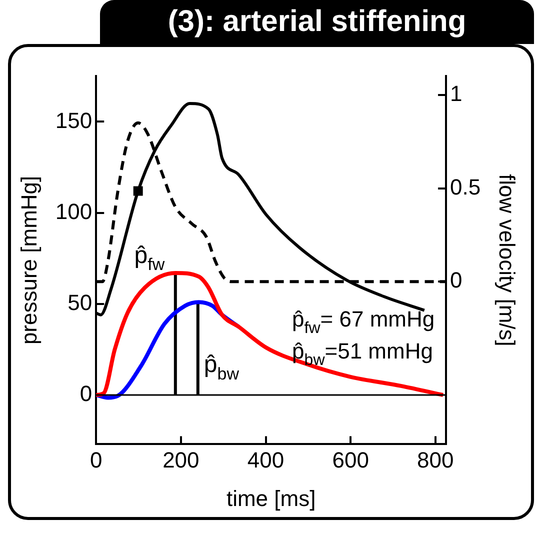 Image resolution: width=542 pixels, height=544 pixels. I want to click on x-tick-label: 800, so click(435, 459).